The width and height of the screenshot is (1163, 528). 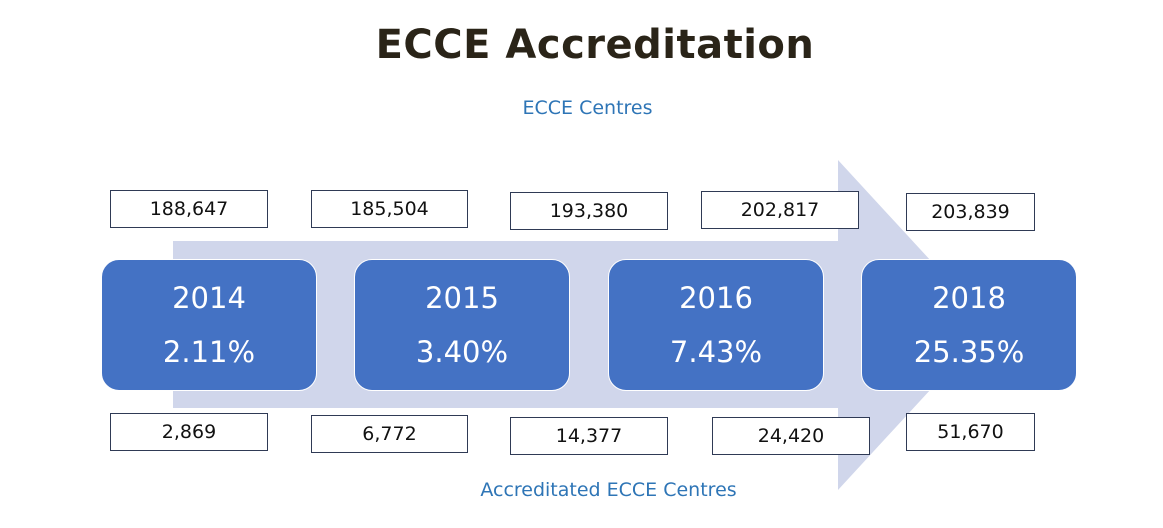 I want to click on centres-box-2: 185,504, so click(x=389, y=209).